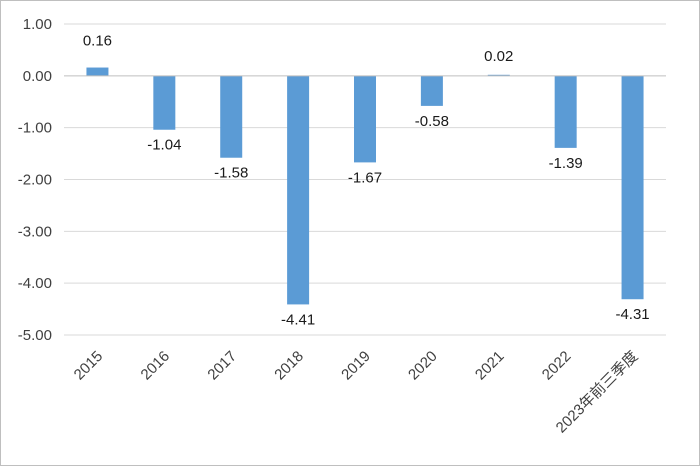 The width and height of the screenshot is (700, 466). What do you see at coordinates (37, 24) in the screenshot?
I see `y-tick-label: 1.00` at bounding box center [37, 24].